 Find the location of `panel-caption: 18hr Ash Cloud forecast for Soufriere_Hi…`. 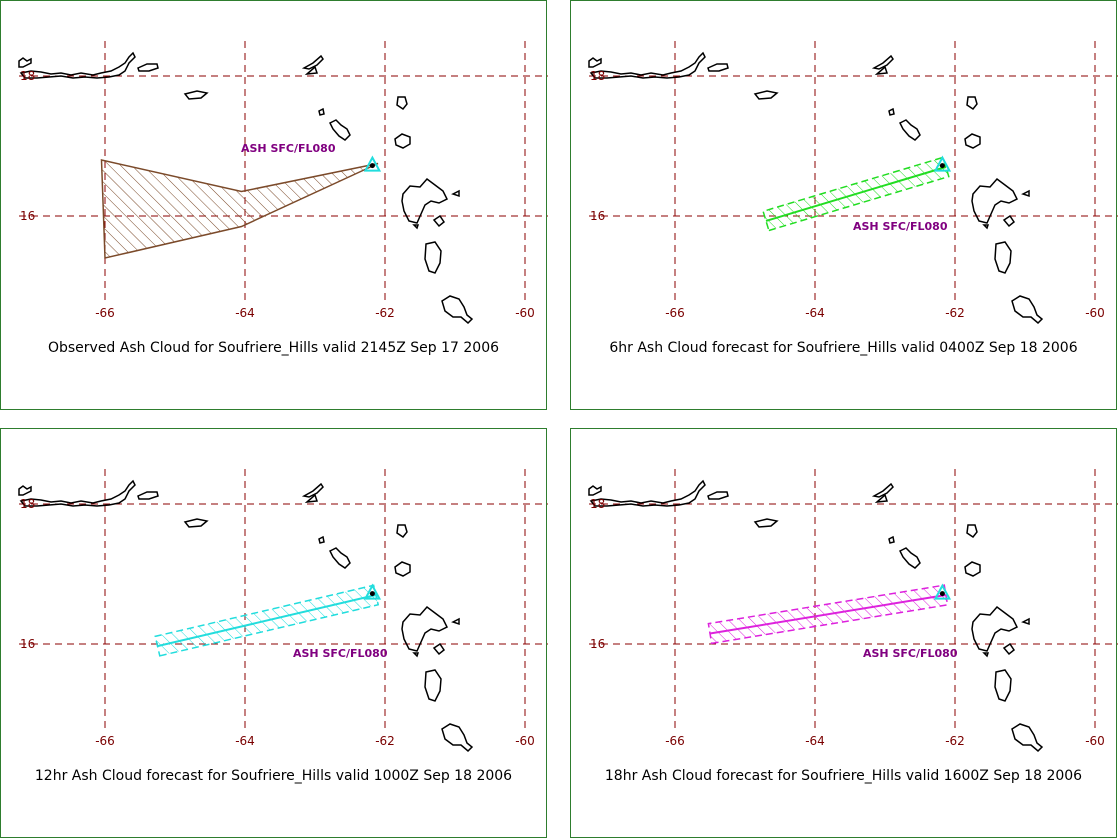

panel-caption: 18hr Ash Cloud forecast for Soufriere_Hi… is located at coordinates (843, 776).